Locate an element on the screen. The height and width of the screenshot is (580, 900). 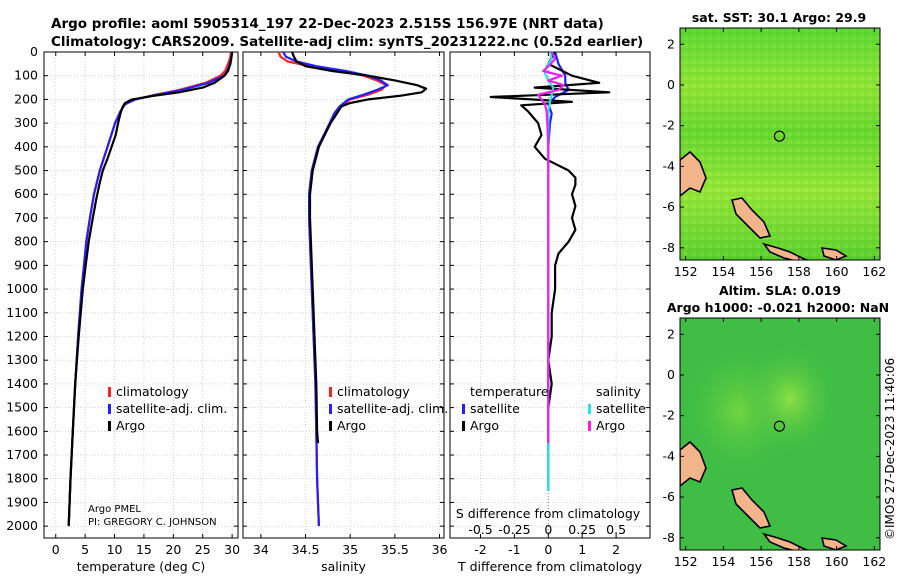
sla-land-solomons is located at coordinates (785, 541).